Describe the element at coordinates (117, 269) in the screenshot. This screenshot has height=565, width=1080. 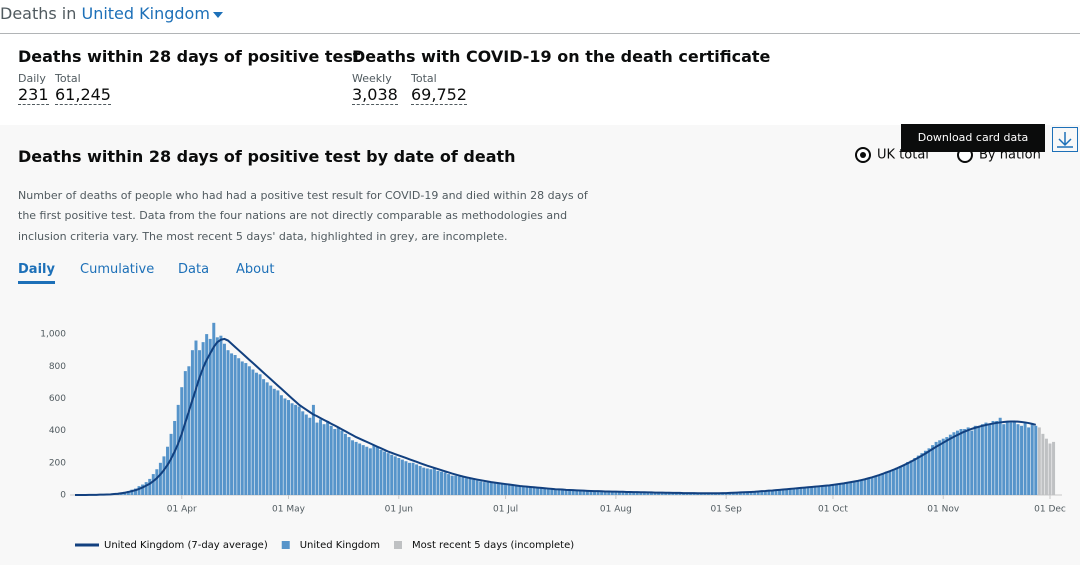
I see `tab: Cumulative` at that location.